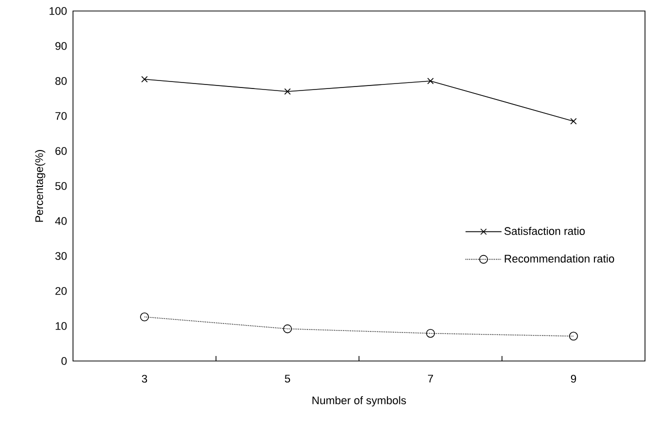 The height and width of the screenshot is (426, 648). Describe the element at coordinates (40, 186) in the screenshot. I see `y-axis-title: Percentage(%)` at that location.